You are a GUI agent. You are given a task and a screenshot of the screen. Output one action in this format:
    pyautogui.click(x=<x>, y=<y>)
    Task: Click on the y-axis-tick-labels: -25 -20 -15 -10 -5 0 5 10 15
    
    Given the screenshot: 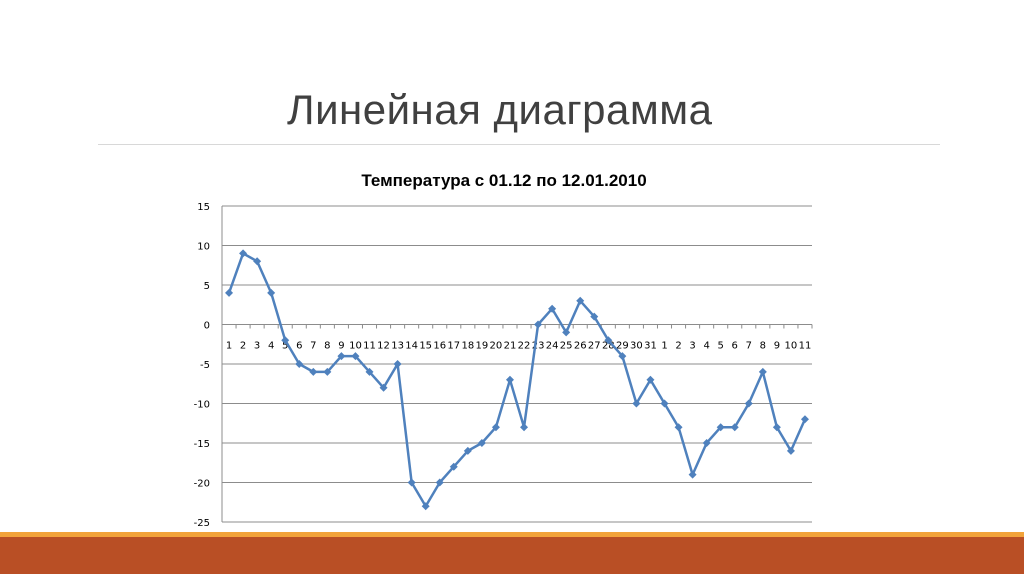 What is the action you would take?
    pyautogui.click(x=202, y=365)
    